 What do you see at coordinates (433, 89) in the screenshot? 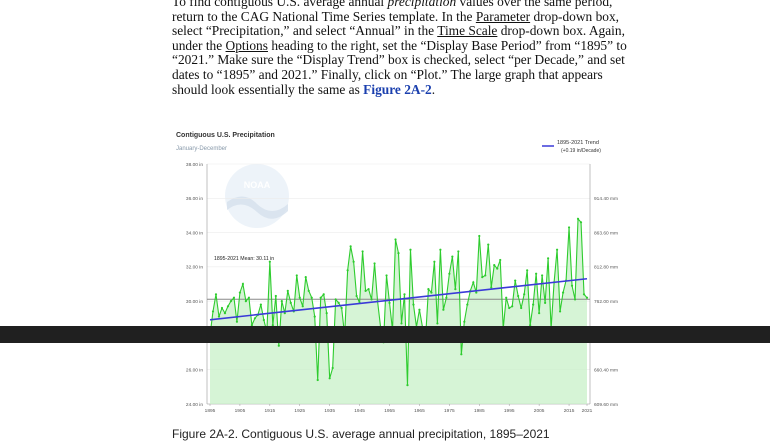
I see `text-run: .` at bounding box center [433, 89].